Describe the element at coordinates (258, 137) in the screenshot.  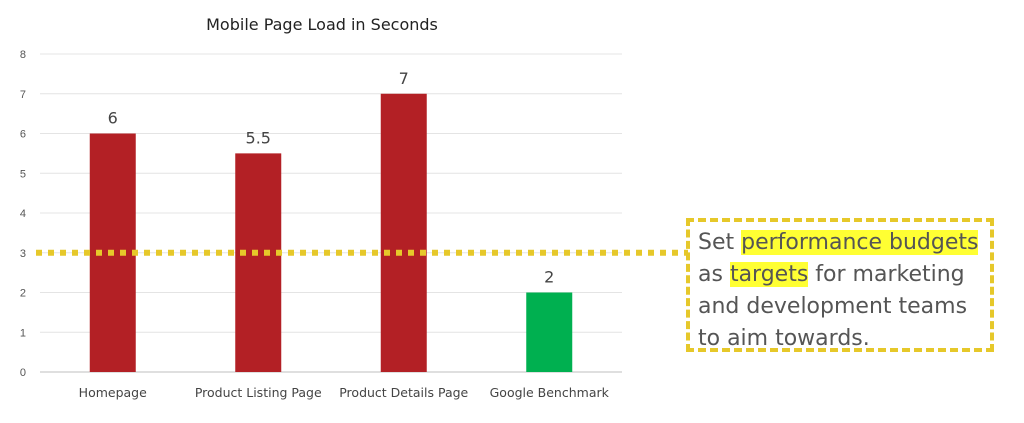
I see `bar-value-label-2: 5.5` at that location.